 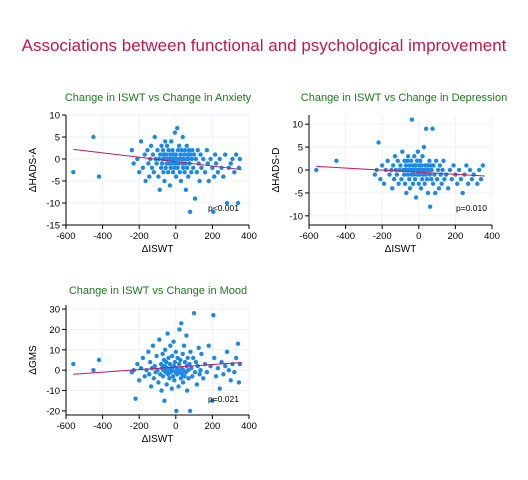 What do you see at coordinates (223, 399) in the screenshot?
I see `p-value-annotation: p=0.021` at bounding box center [223, 399].